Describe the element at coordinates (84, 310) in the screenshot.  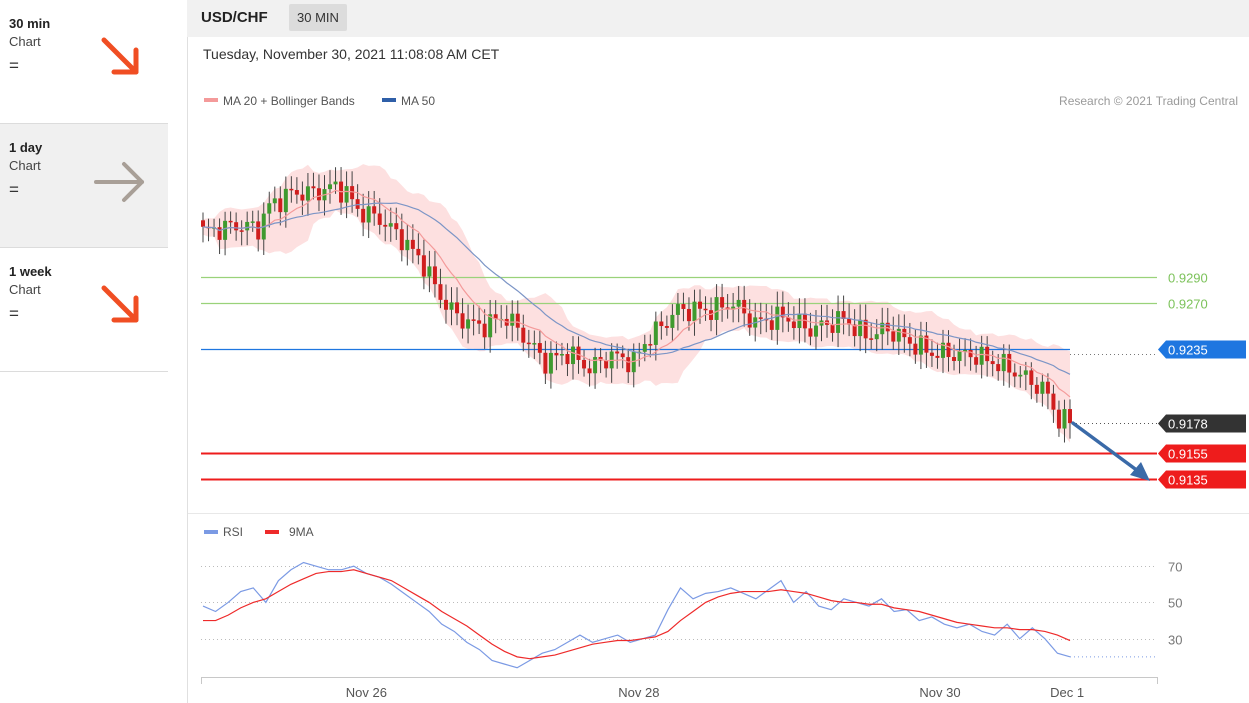
I see `sidebar-item-1week: 1 week Chart =` at that location.